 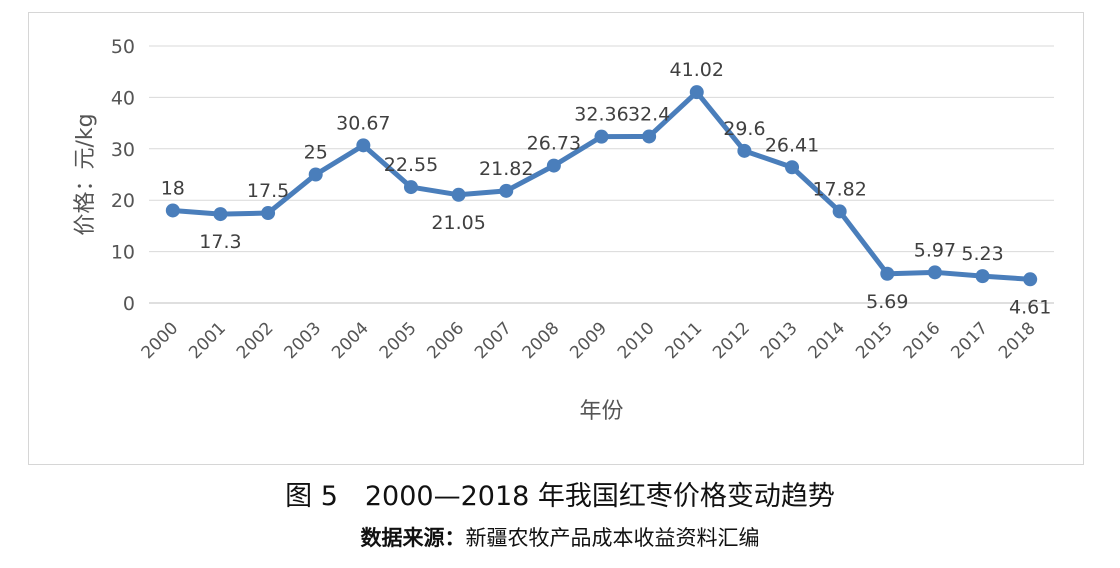 What do you see at coordinates (268, 191) in the screenshot?
I see `data-label: 17.5` at bounding box center [268, 191].